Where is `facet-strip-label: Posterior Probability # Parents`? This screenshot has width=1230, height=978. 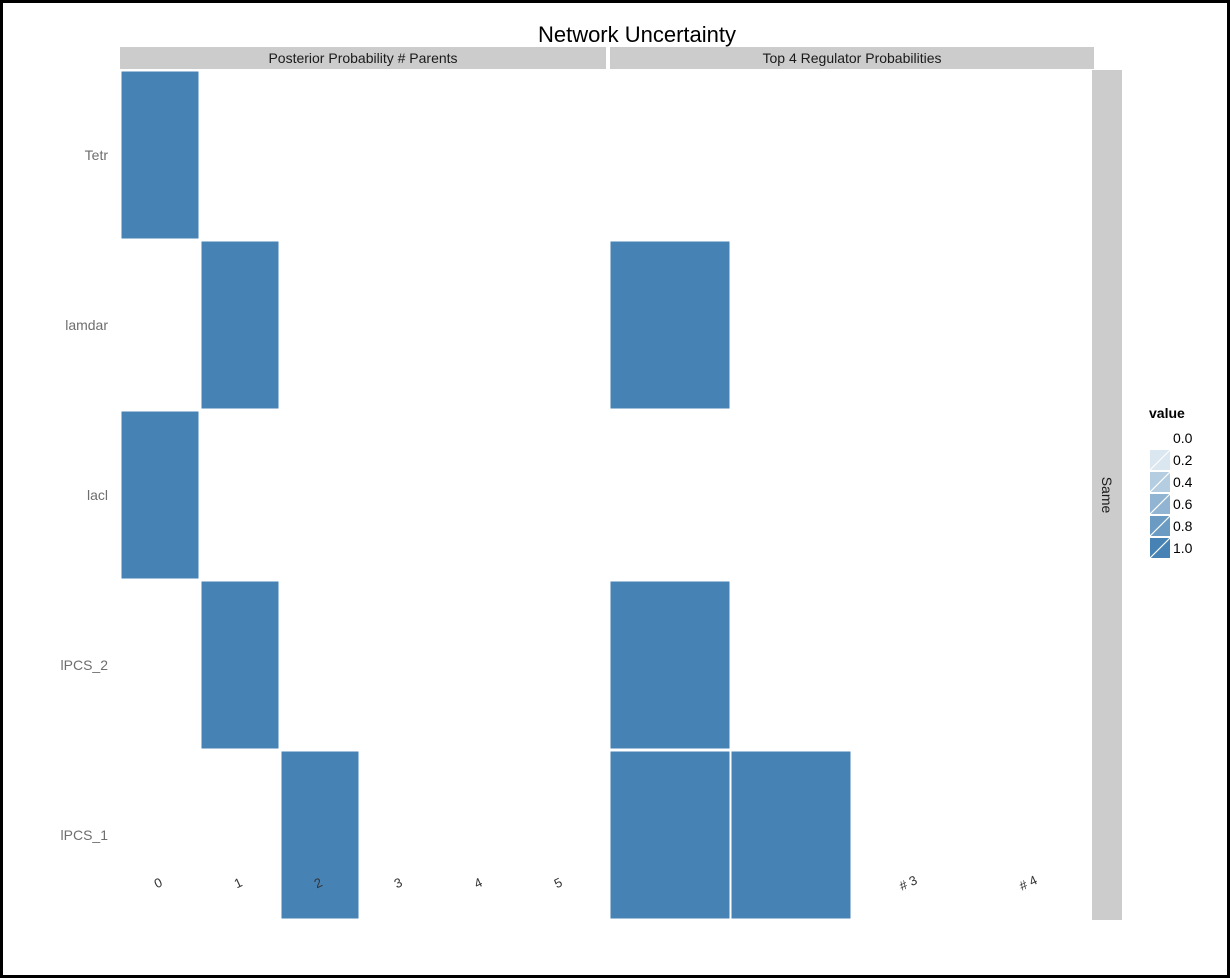
facet-strip-label: Posterior Probability # Parents is located at coordinates (362, 58).